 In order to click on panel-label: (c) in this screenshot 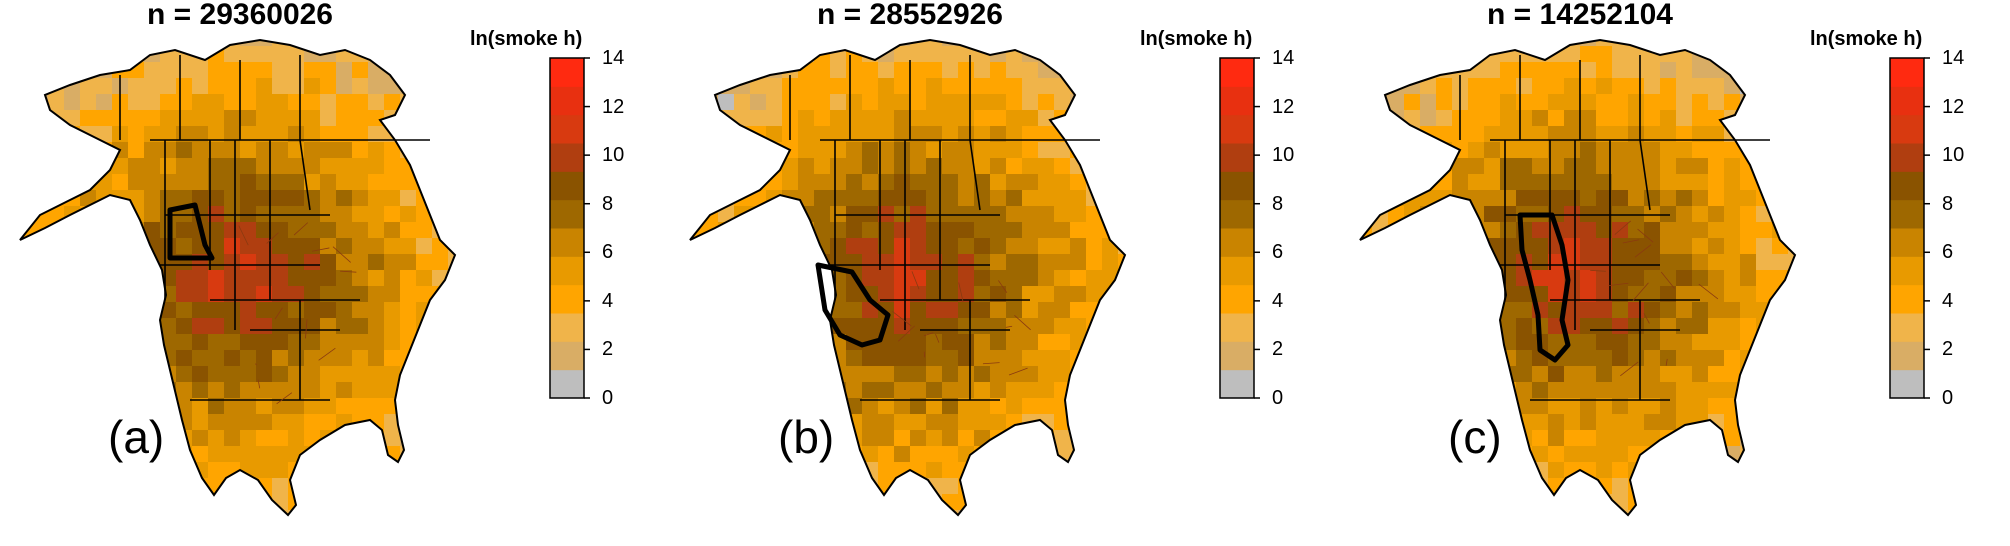, I will do `click(1475, 437)`.